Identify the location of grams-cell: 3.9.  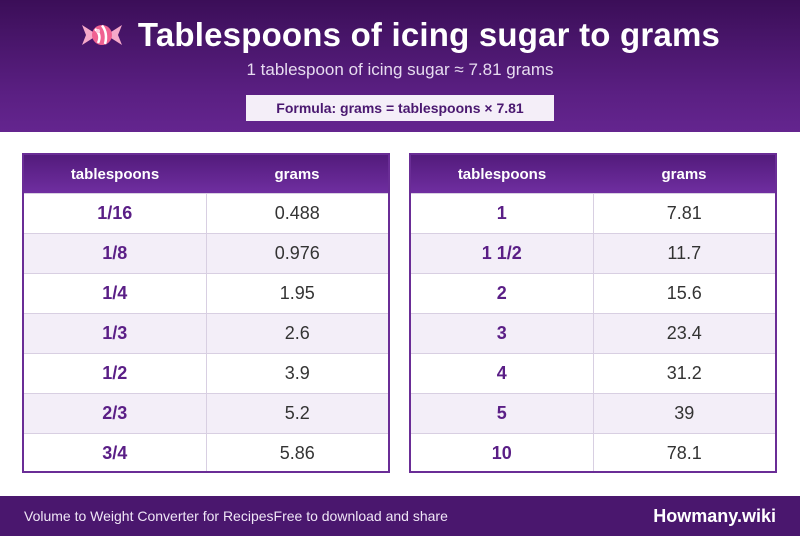
(297, 373).